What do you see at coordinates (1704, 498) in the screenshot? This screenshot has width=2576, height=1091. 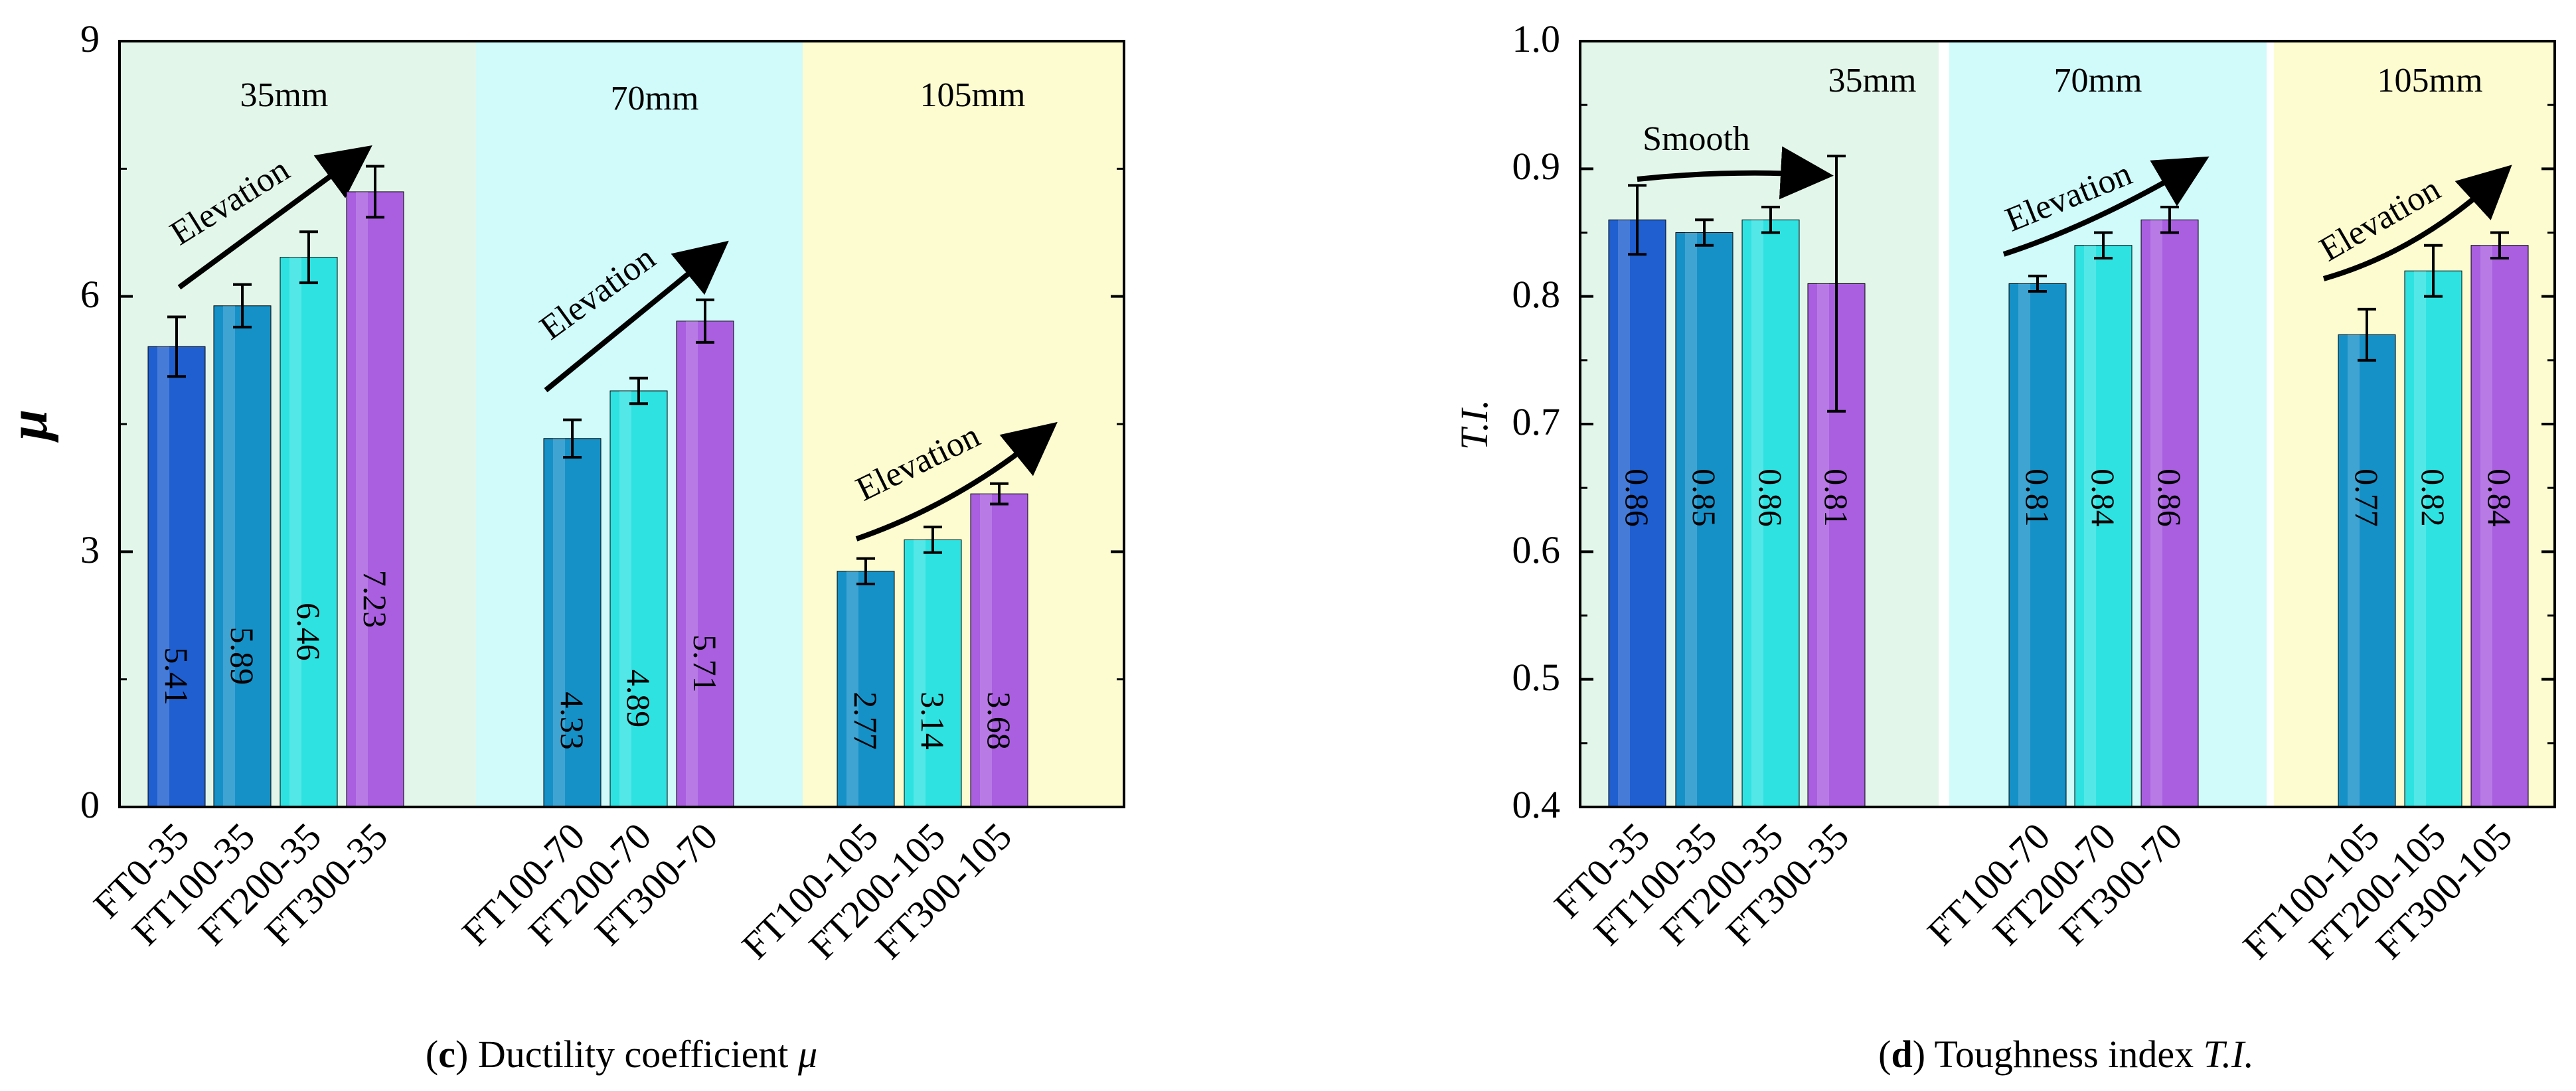 I see `data-label: 0.85` at bounding box center [1704, 498].